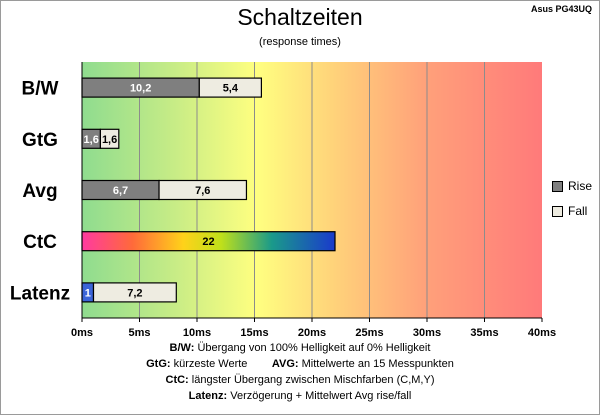 This screenshot has height=415, width=600. Describe the element at coordinates (561, 9) in the screenshot. I see `monitor-model-label: Asus PG43UQ` at that location.